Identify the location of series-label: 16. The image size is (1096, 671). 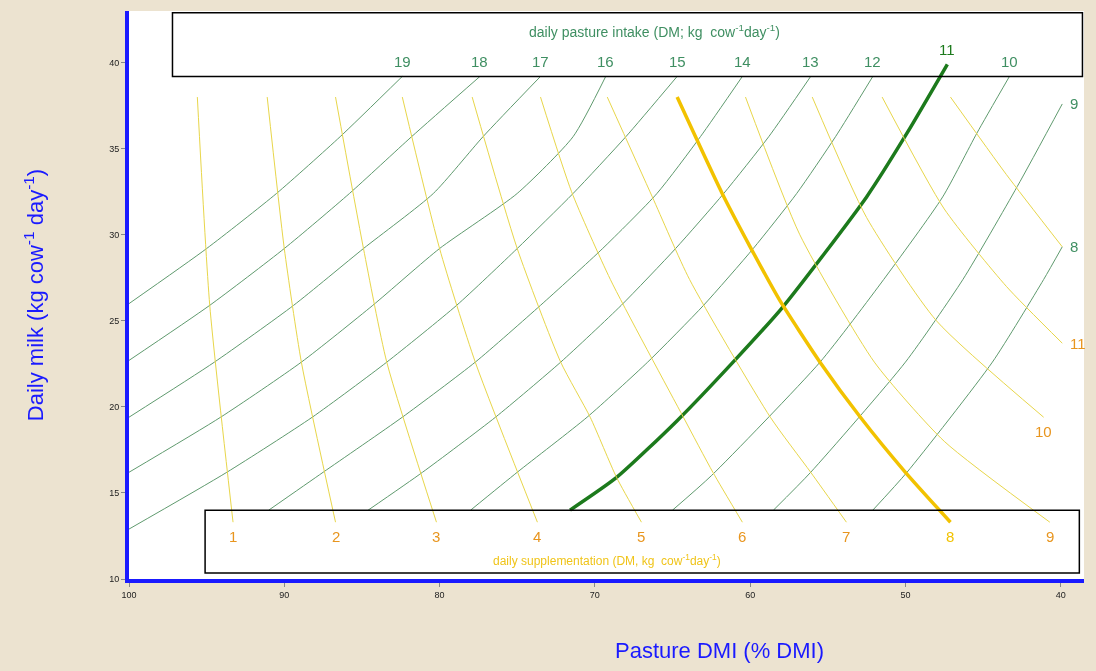
(605, 61).